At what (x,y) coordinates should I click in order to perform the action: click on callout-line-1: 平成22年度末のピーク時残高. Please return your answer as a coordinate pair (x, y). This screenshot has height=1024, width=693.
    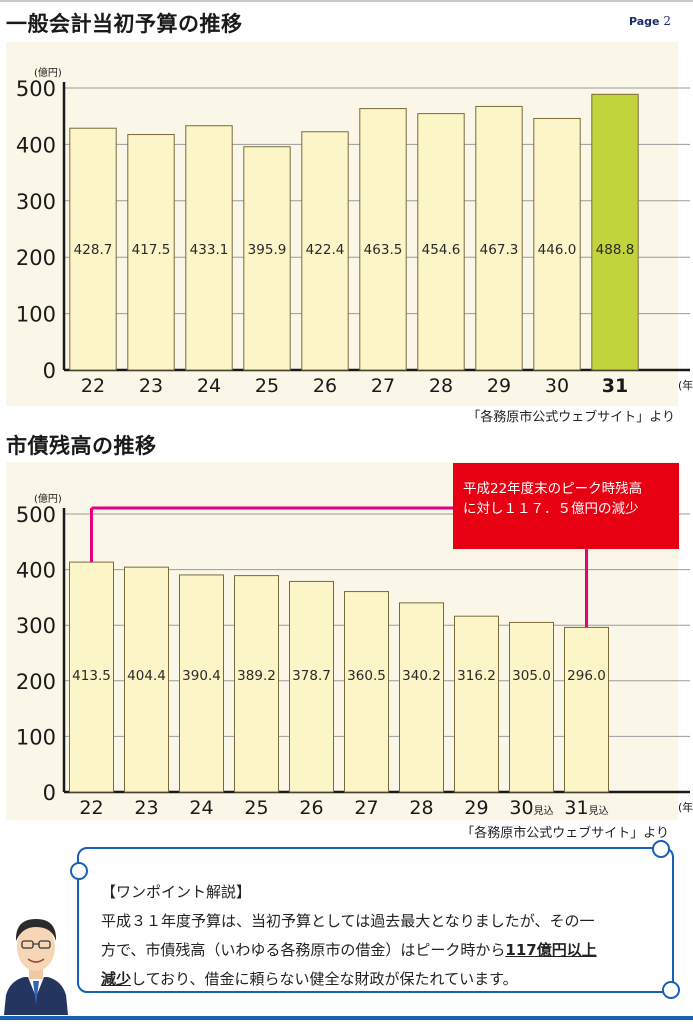
    Looking at the image, I should click on (553, 489).